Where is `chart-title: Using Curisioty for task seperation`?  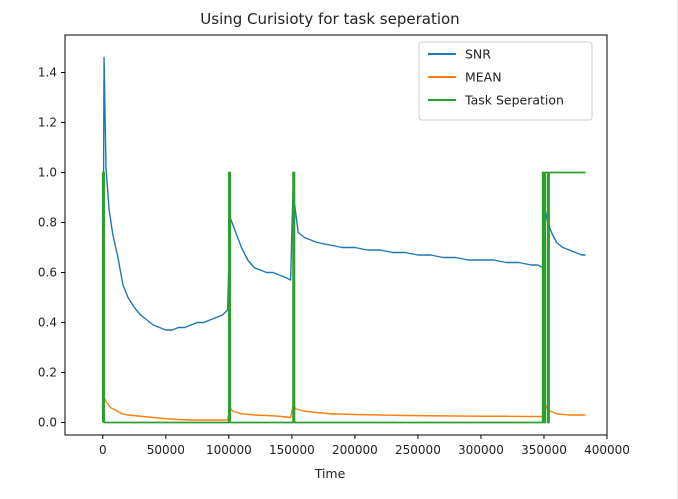
chart-title: Using Curisioty for task seperation is located at coordinates (329, 19).